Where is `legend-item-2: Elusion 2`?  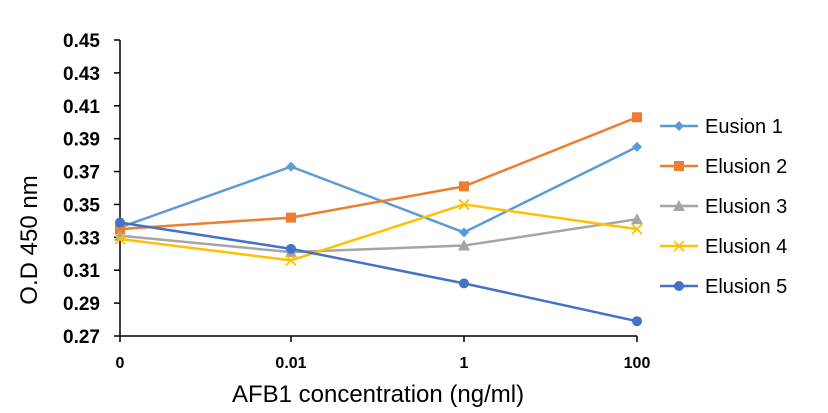 legend-item-2: Elusion 2 is located at coordinates (723, 167).